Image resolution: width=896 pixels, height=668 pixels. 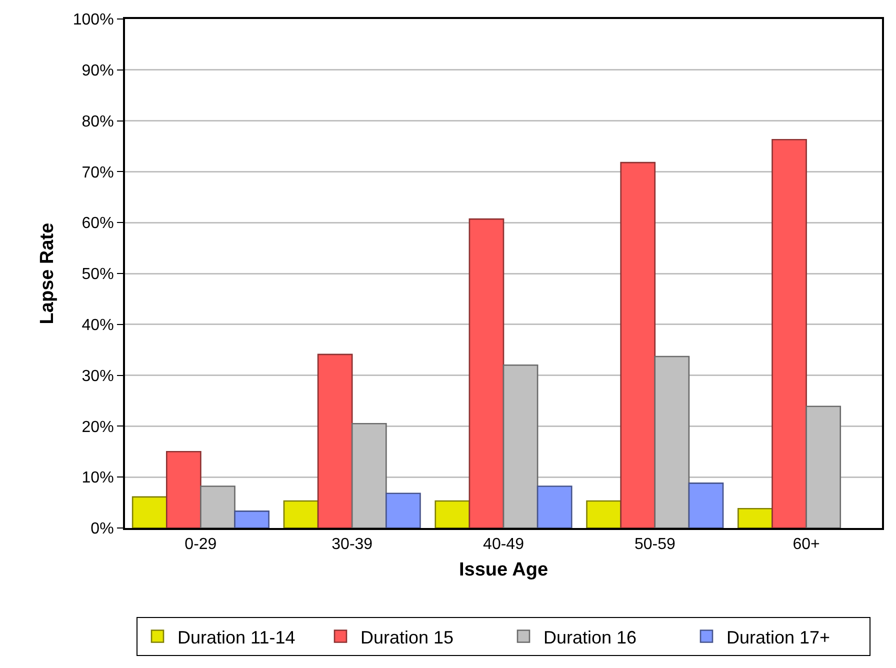 What do you see at coordinates (503, 570) in the screenshot?
I see `x-axis-title: Issue Age` at bounding box center [503, 570].